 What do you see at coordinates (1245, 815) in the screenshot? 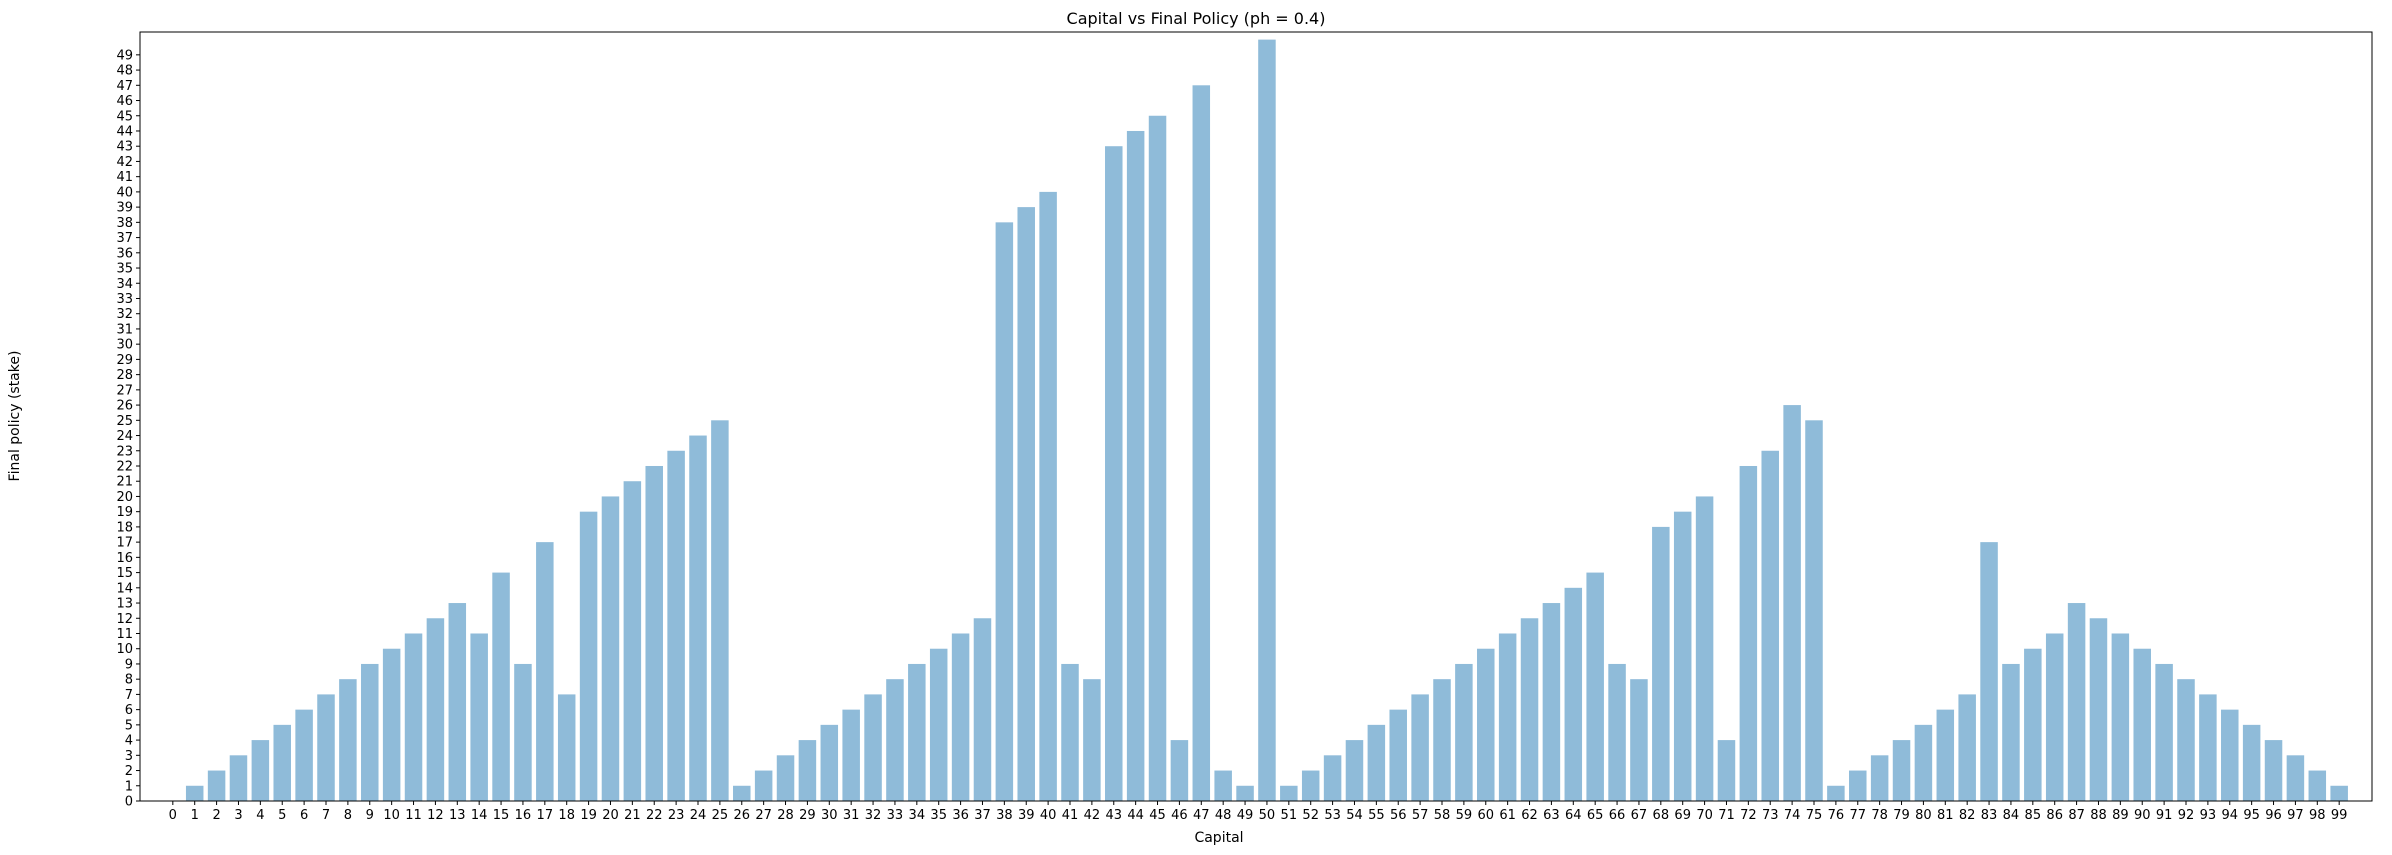
I see `x-tick-label: 49` at bounding box center [1245, 815].